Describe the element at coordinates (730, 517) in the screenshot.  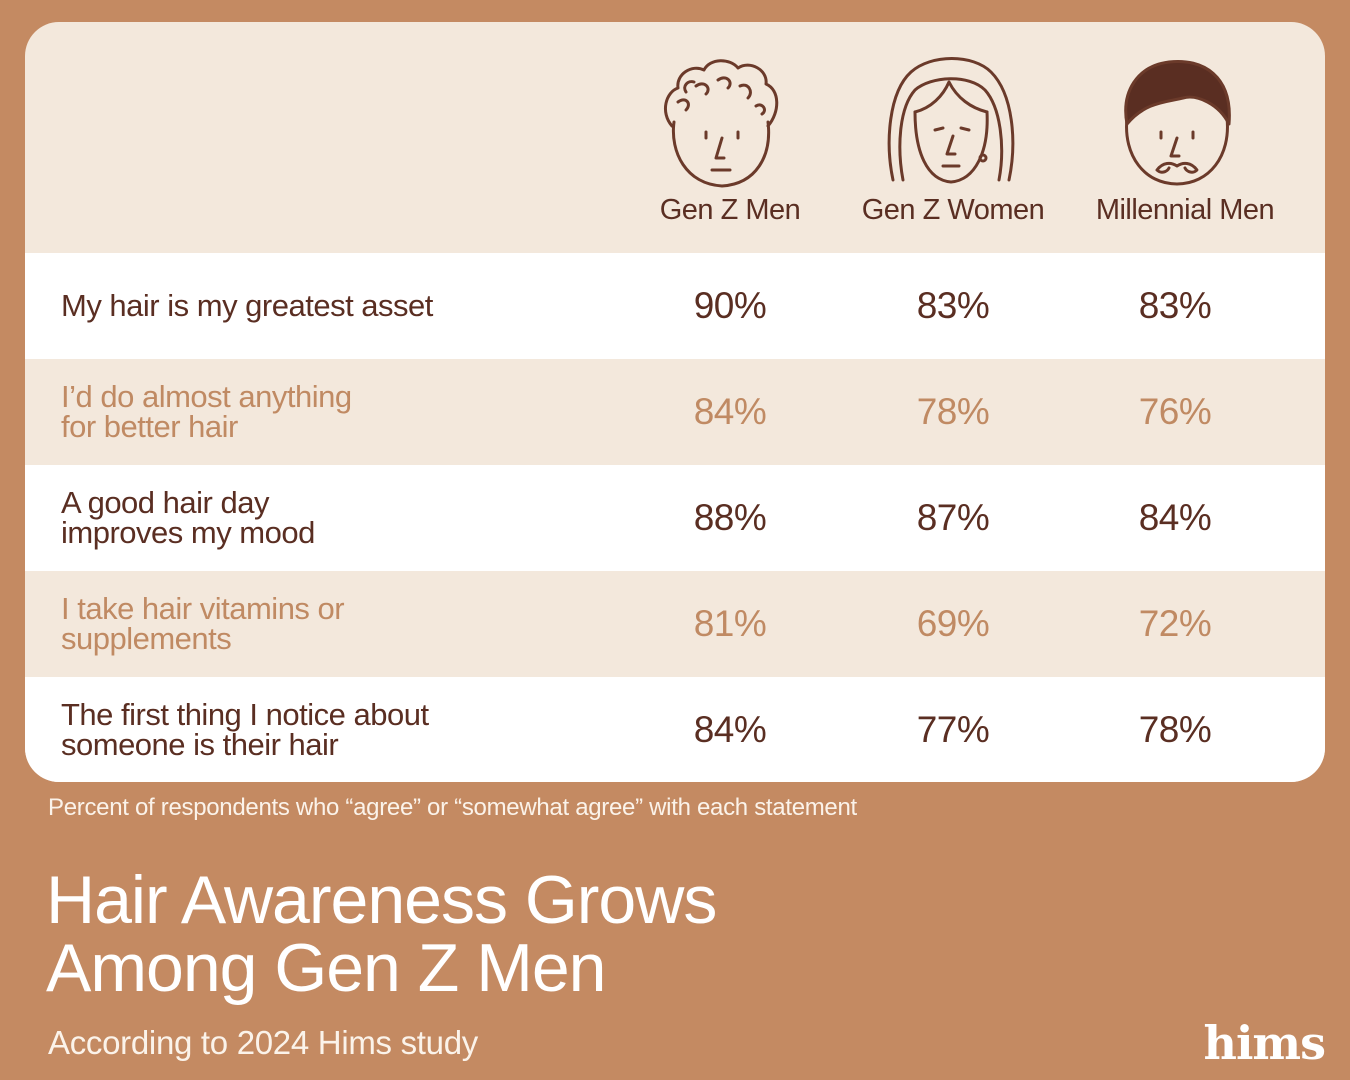
I see `value-gen-z-men: 88%` at that location.